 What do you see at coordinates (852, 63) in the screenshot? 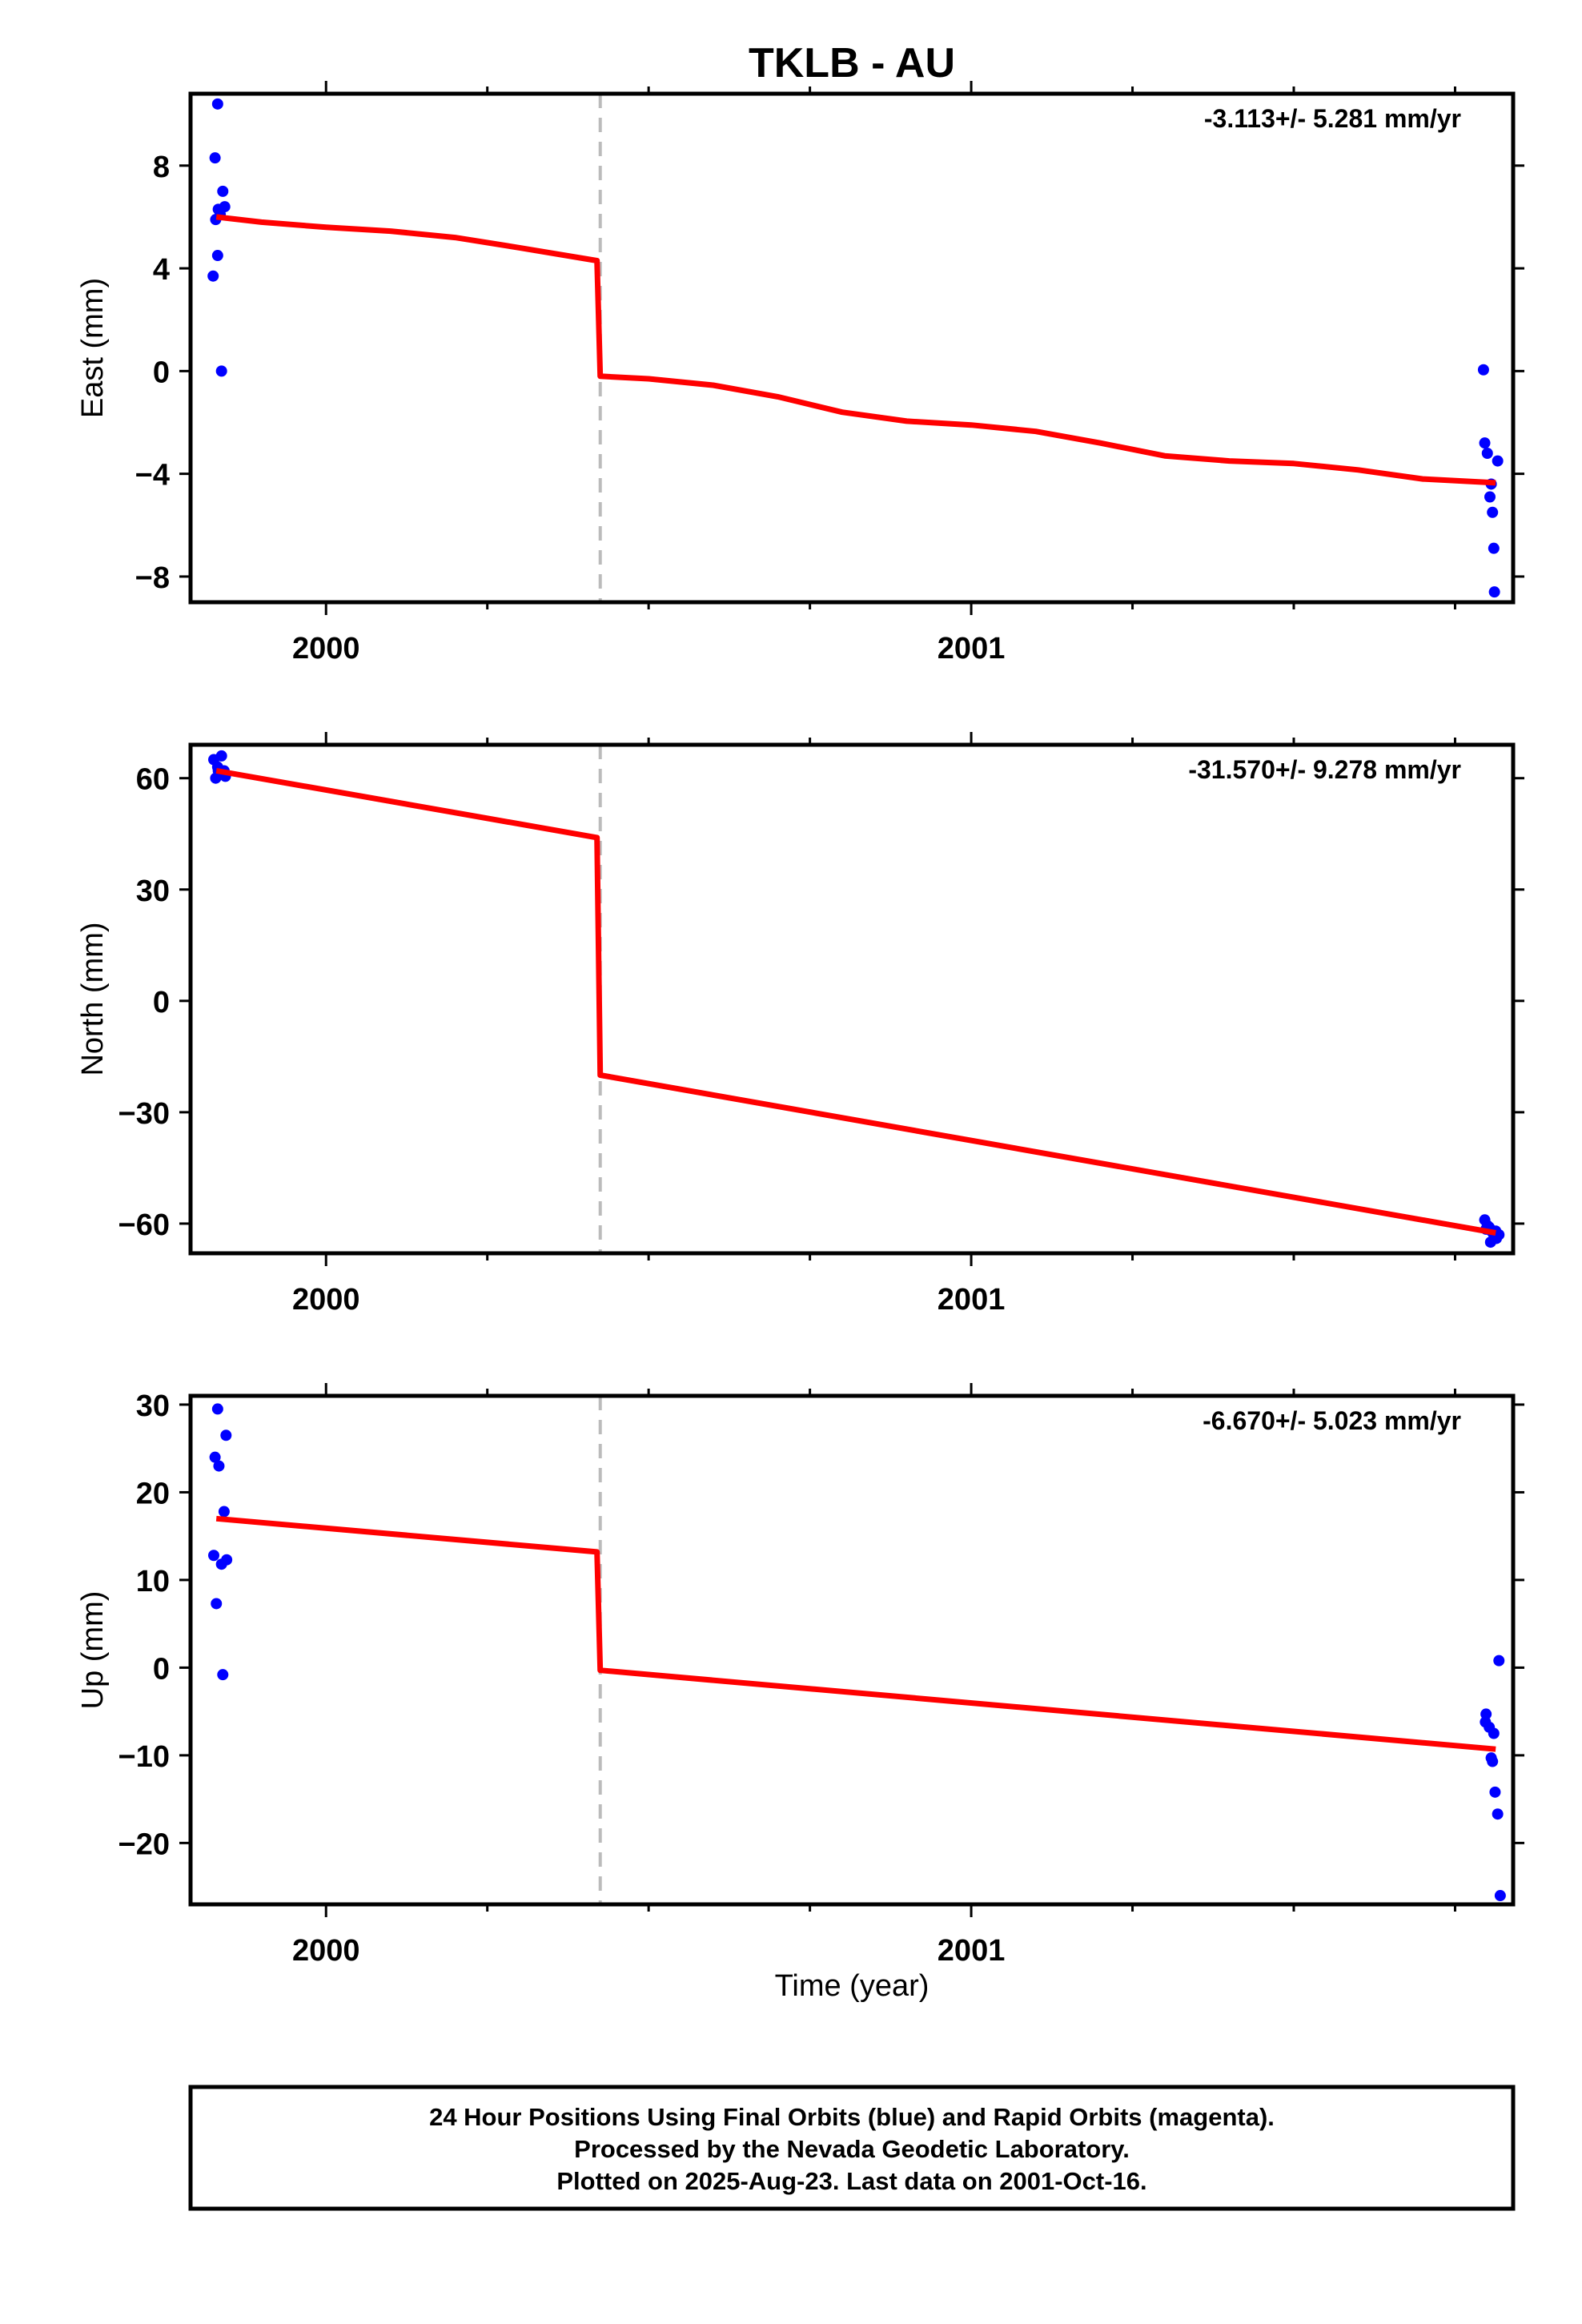
I see `chart-title: TKLB - AU` at bounding box center [852, 63].